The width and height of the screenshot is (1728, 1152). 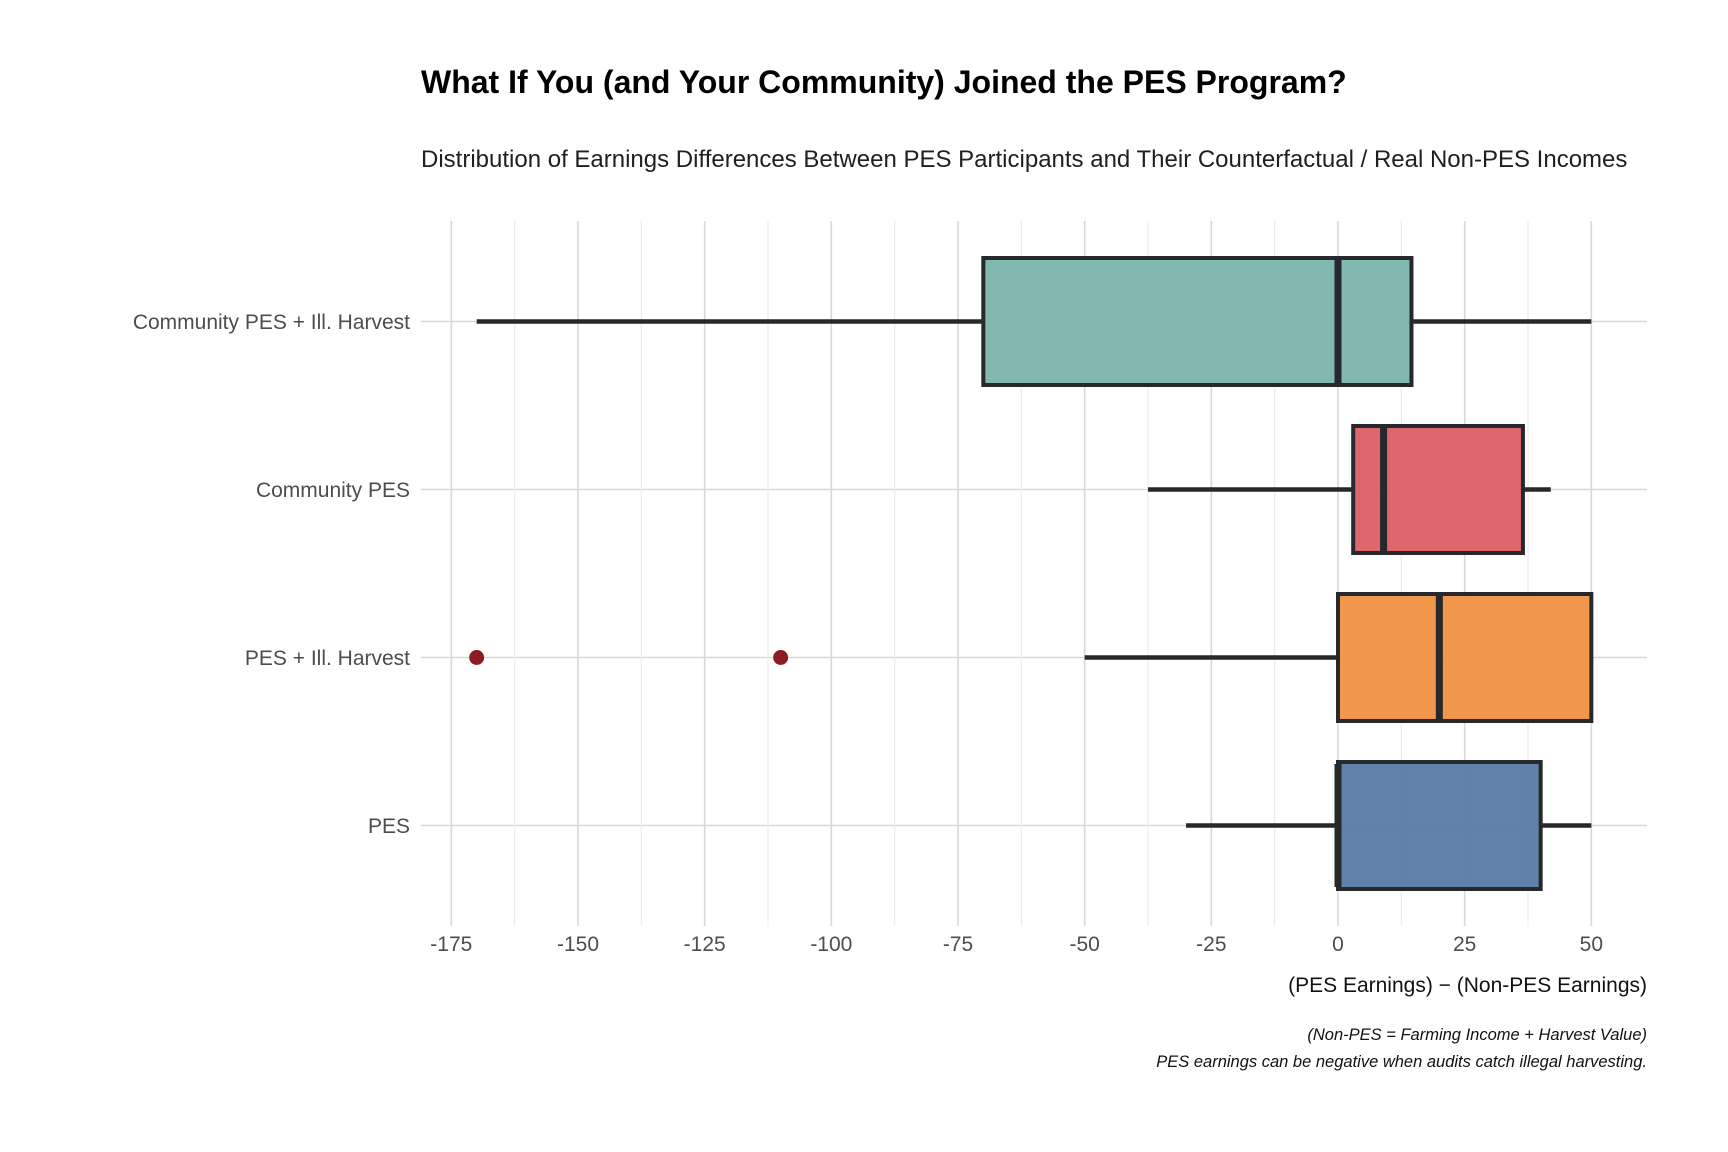 I want to click on x-tick-label: 25, so click(x=1464, y=944).